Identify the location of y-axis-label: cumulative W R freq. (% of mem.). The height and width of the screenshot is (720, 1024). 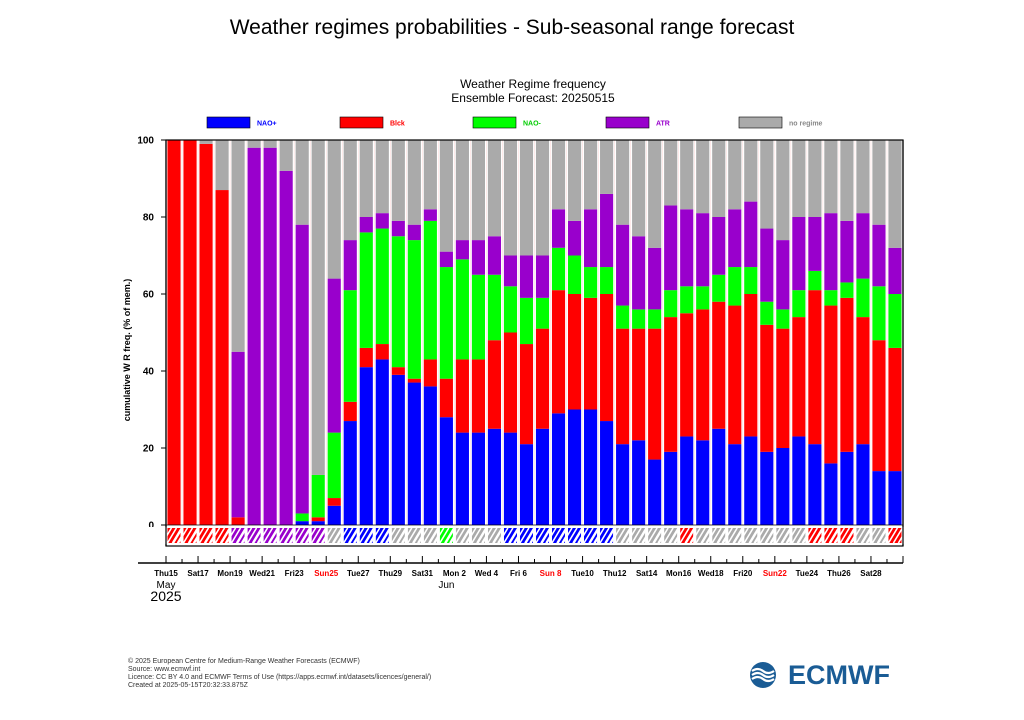
(127, 350).